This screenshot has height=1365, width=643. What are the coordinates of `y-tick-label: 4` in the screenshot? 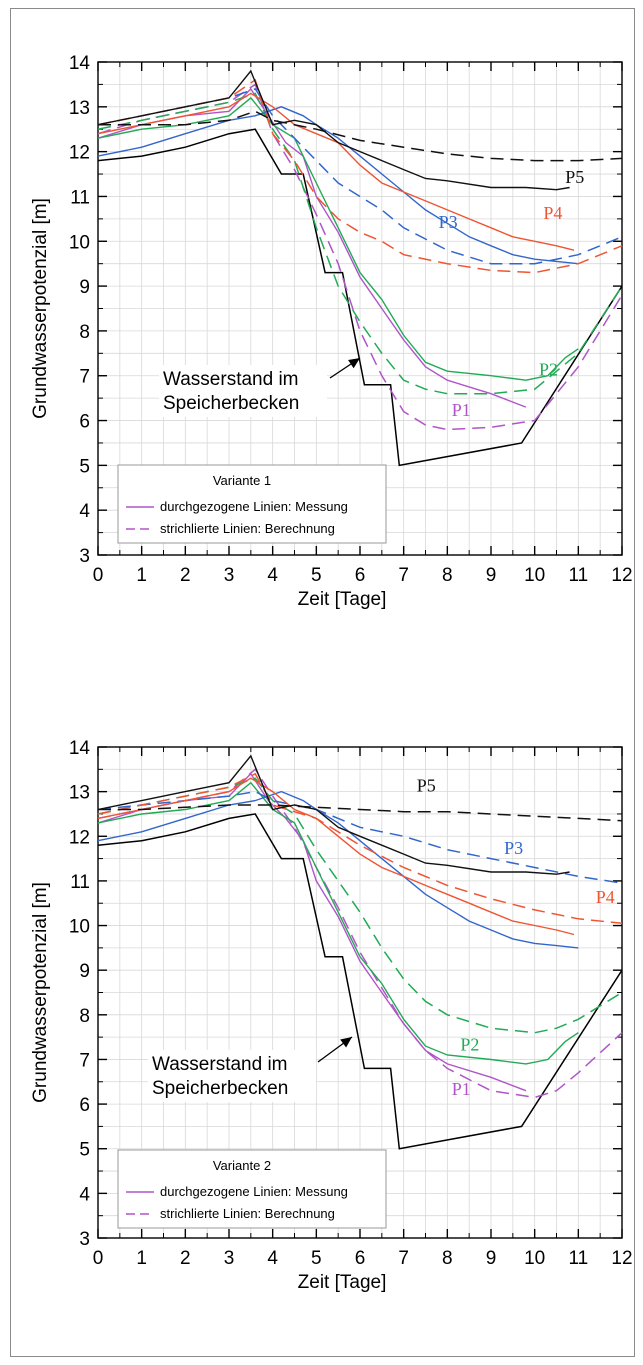 It's located at (84, 1194).